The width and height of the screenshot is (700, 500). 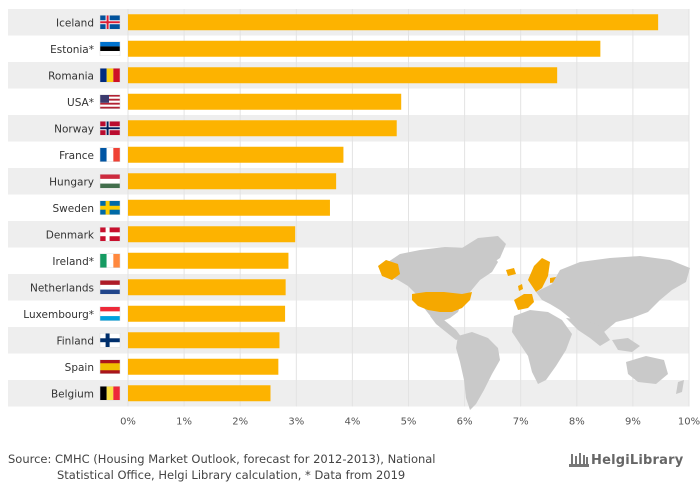 What do you see at coordinates (110, 22) in the screenshot?
I see `iceland-flag-icon` at bounding box center [110, 22].